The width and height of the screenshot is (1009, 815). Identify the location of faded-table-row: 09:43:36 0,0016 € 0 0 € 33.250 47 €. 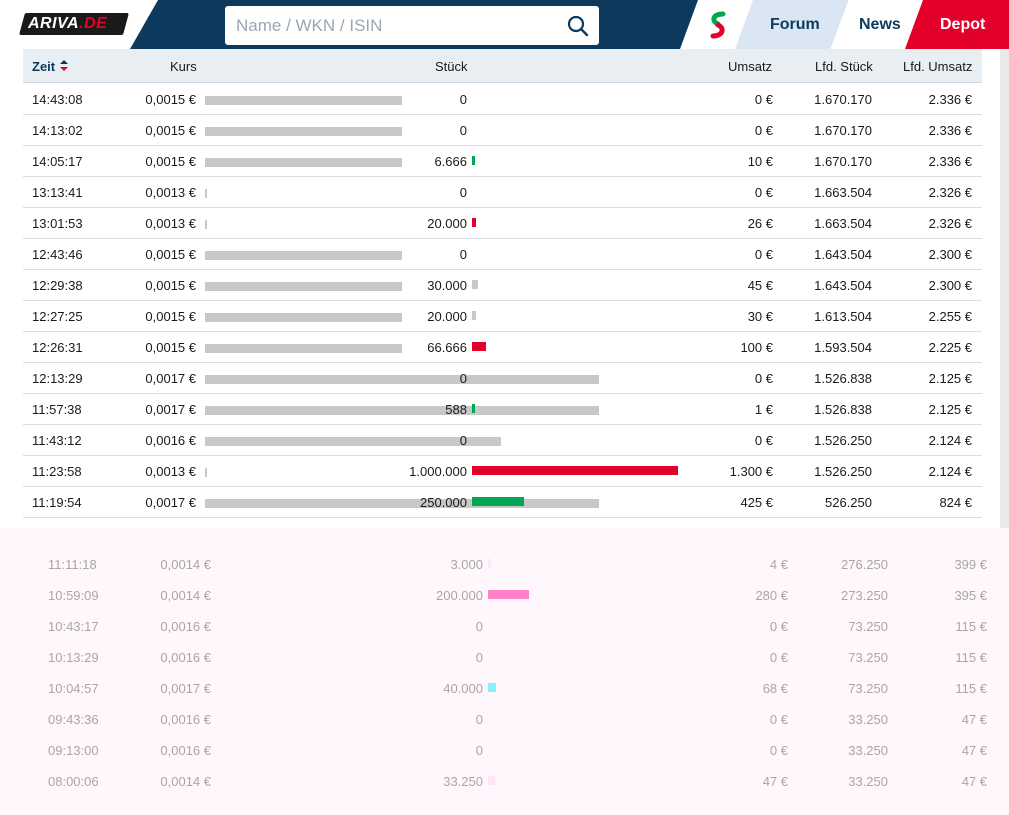
(513, 719).